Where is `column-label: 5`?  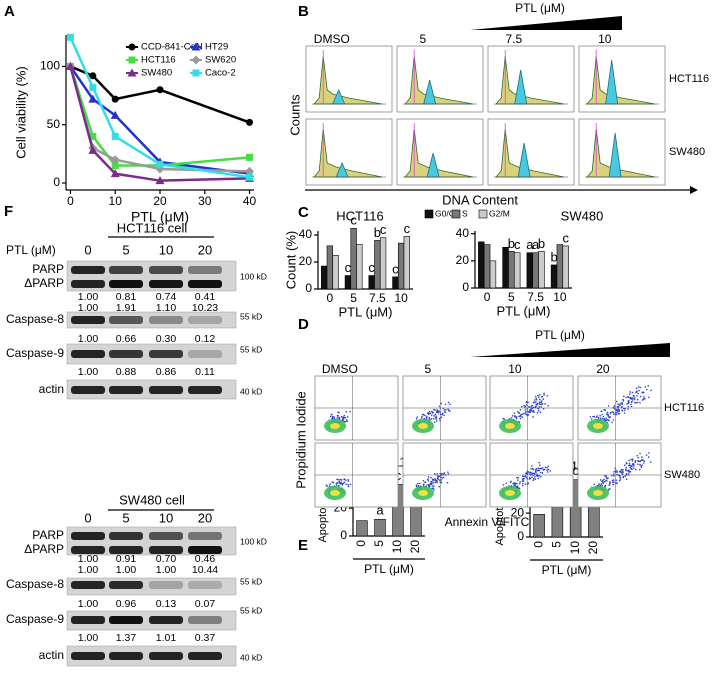 column-label: 5 is located at coordinates (422, 39).